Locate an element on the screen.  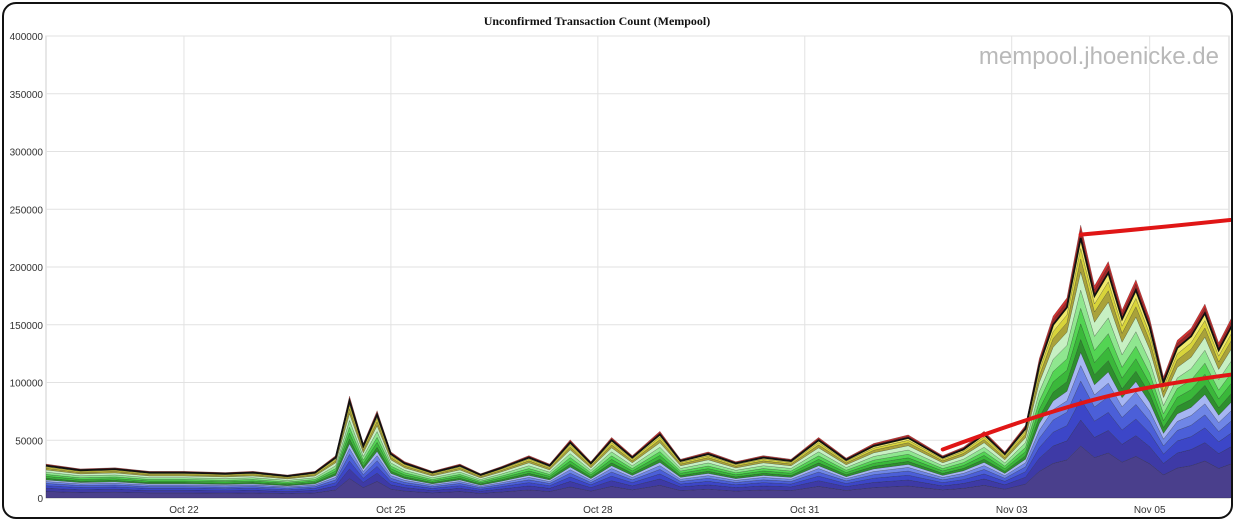
trendline-lows is located at coordinates (1085, 412).